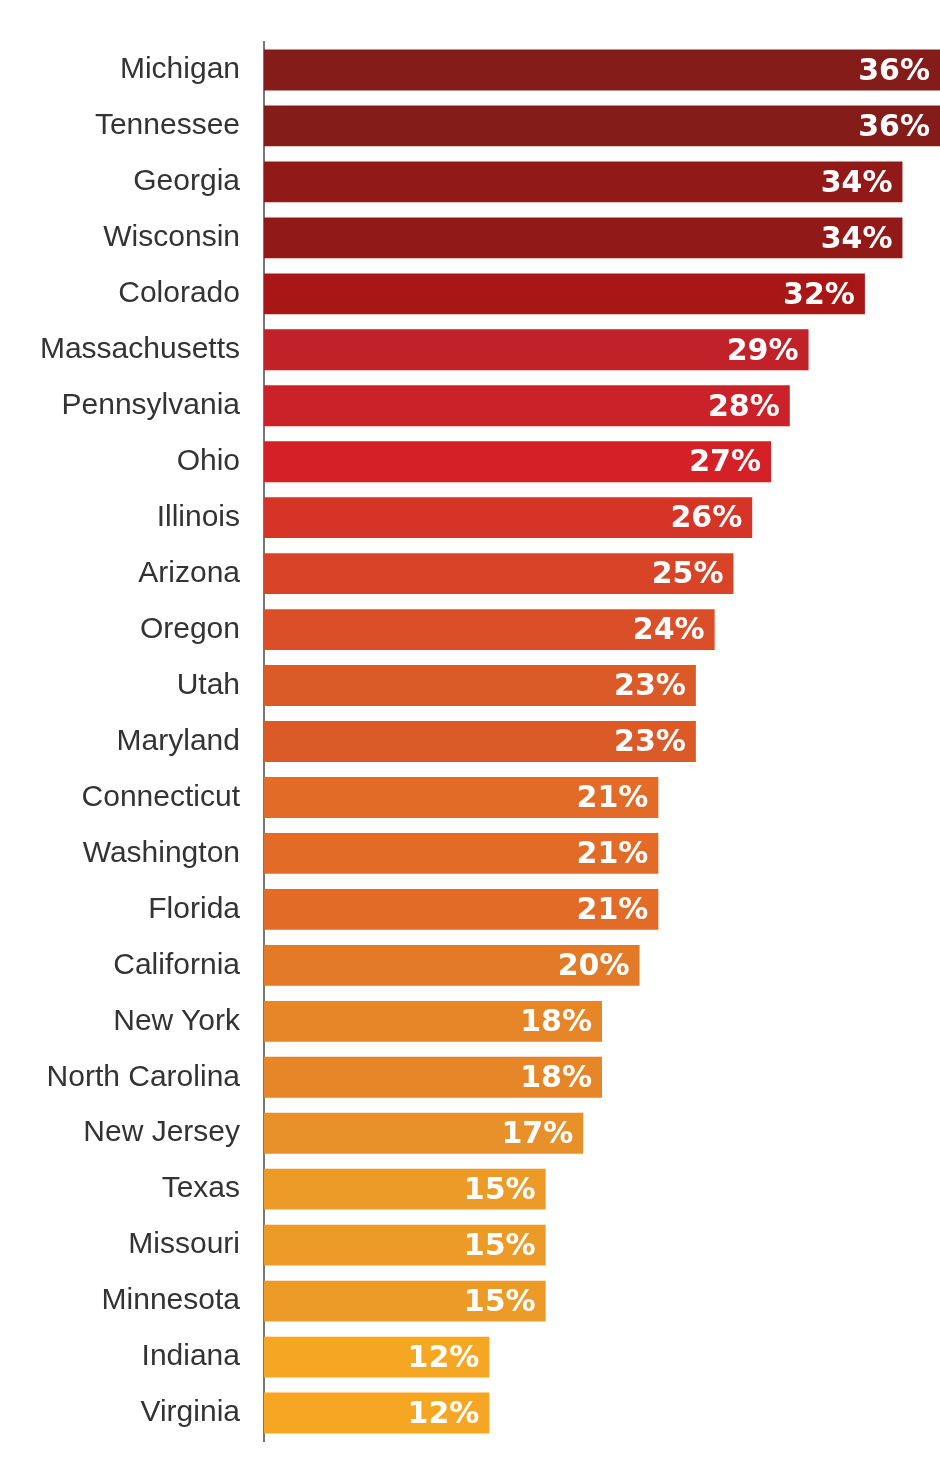  I want to click on y-tick-label: Michigan, so click(179, 68).